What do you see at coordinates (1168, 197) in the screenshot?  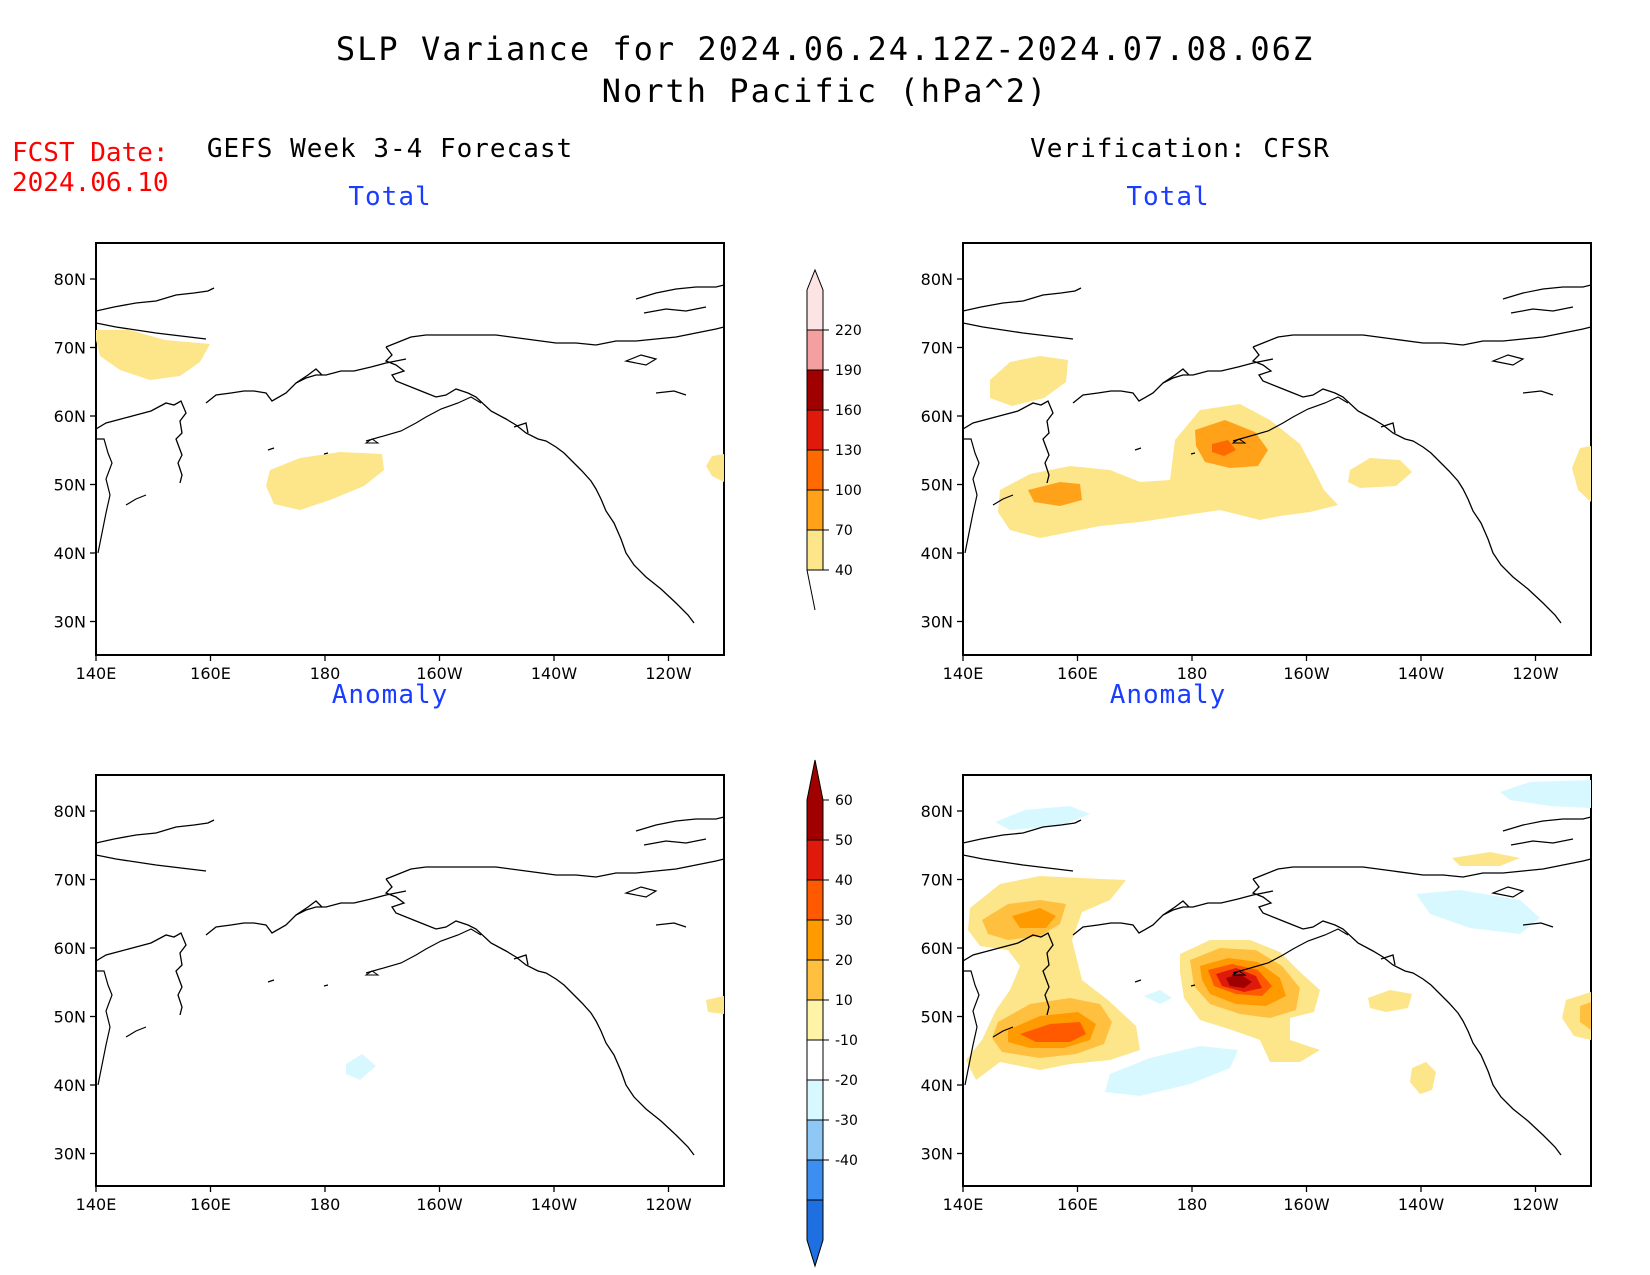 I see `top-right-panel-title: Total` at bounding box center [1168, 197].